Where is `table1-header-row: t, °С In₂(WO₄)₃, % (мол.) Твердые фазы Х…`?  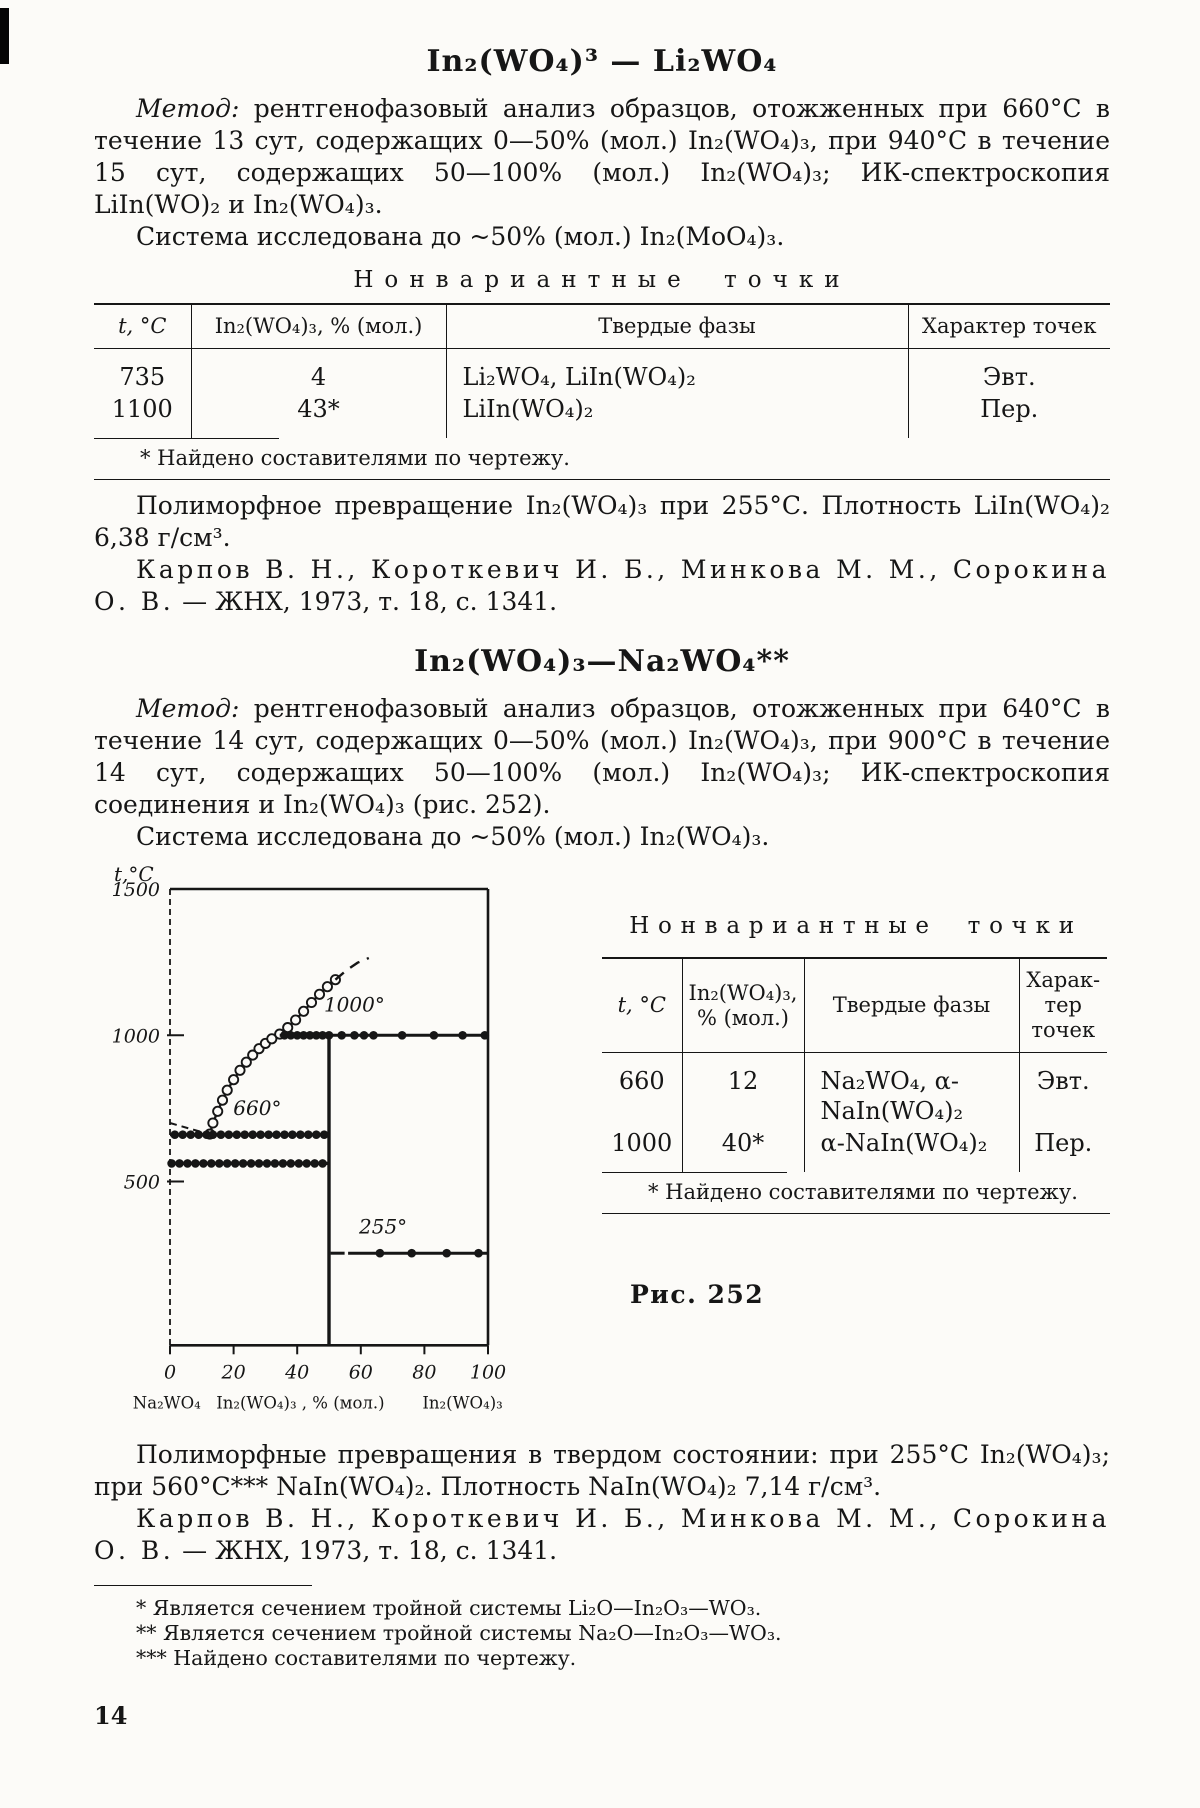 table1-header-row: t, °С In₂(WO₄)₃, % (мол.) Твердые фазы Х… is located at coordinates (602, 326).